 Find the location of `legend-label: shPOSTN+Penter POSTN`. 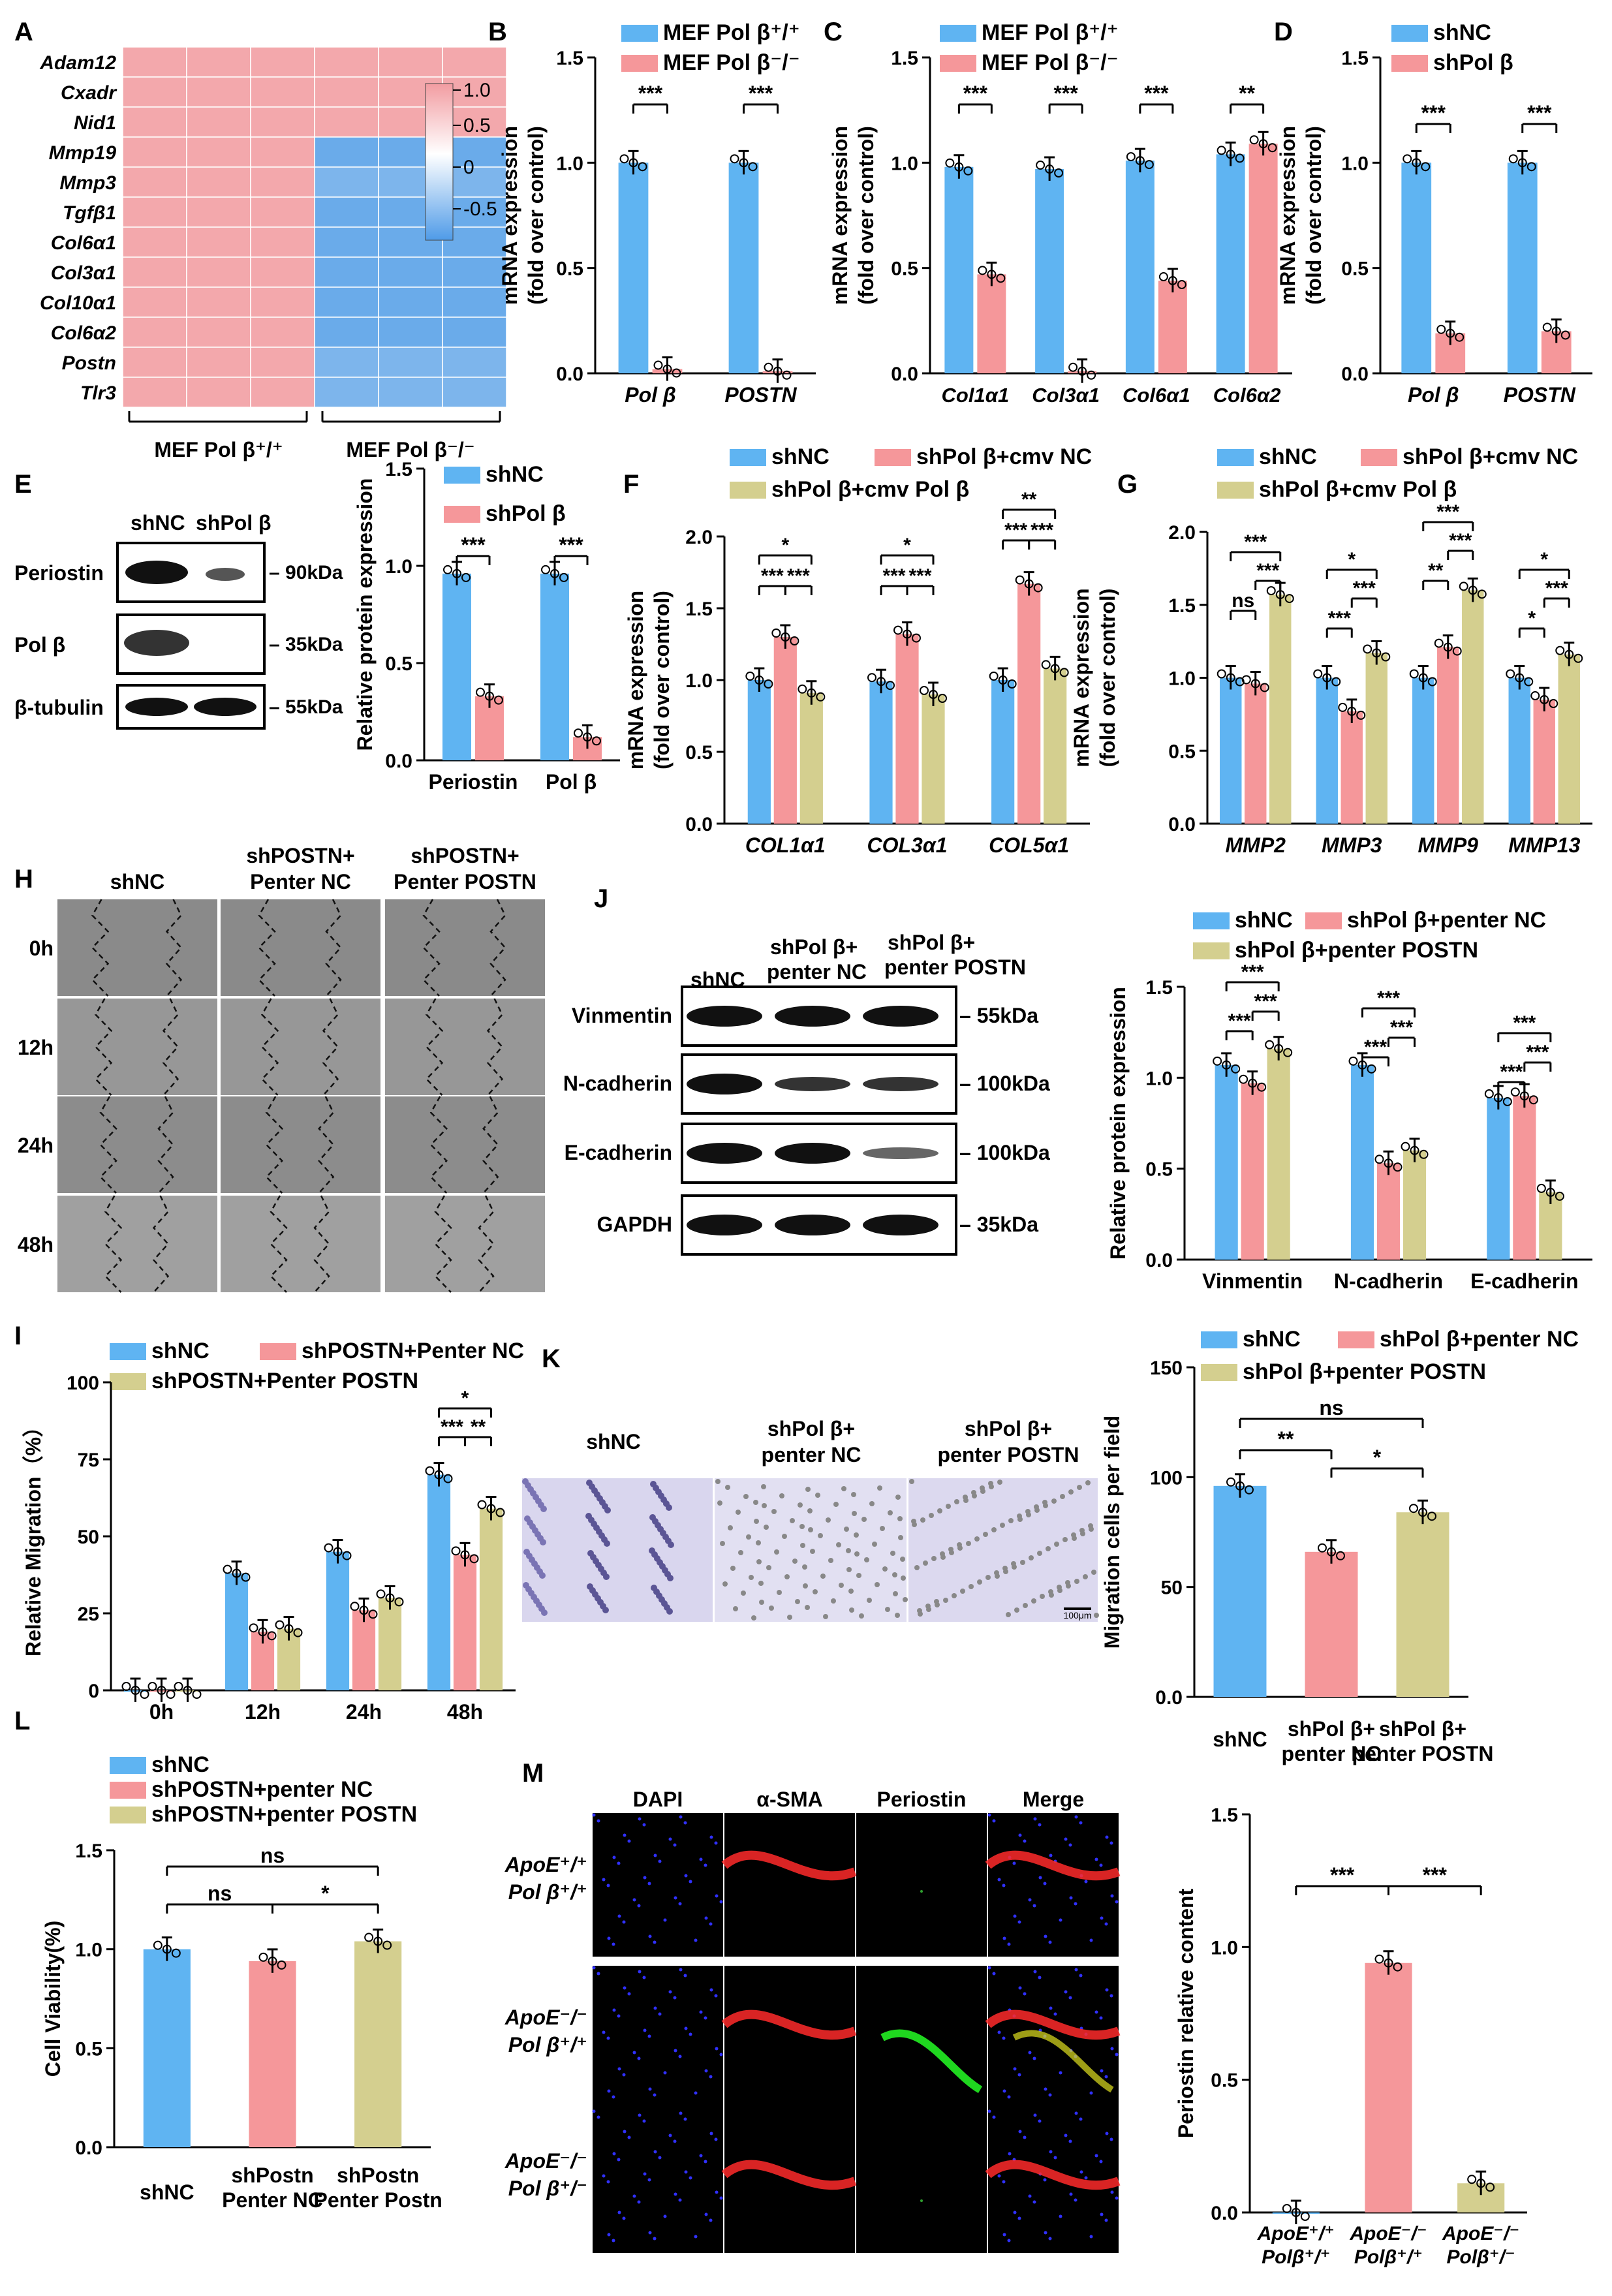

legend-label: shPOSTN+Penter POSTN is located at coordinates (284, 1381).